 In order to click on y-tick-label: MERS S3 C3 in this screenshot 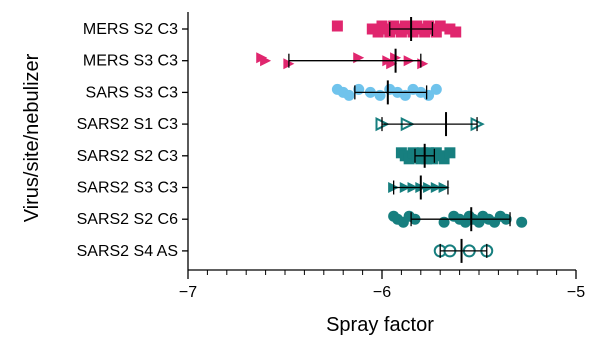, I will do `click(130, 61)`.